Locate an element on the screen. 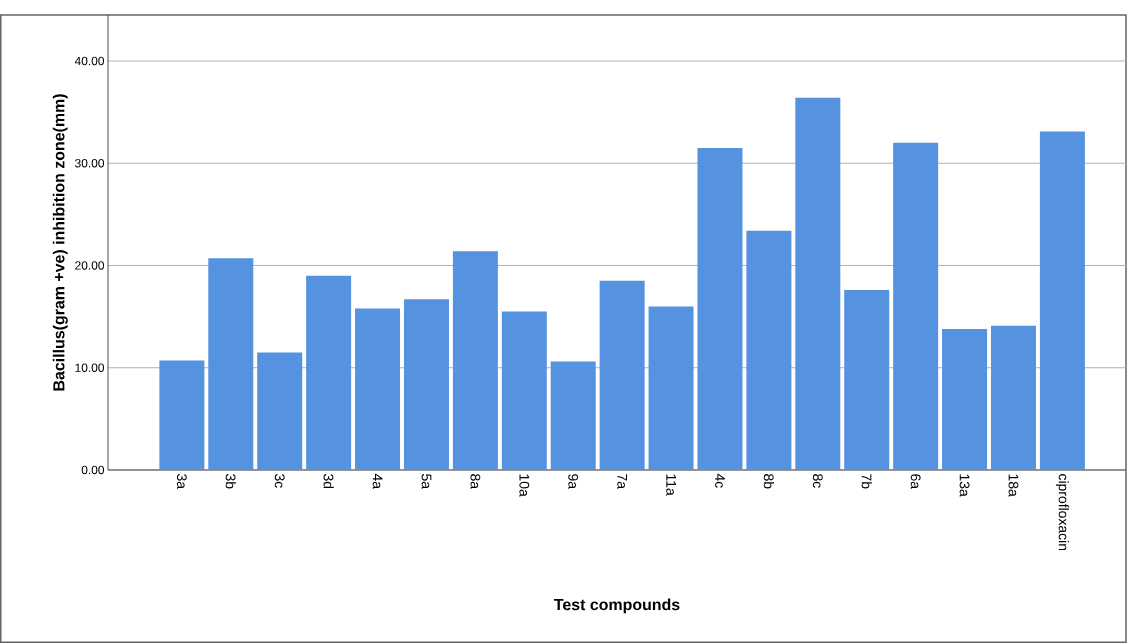 This screenshot has height=643, width=1128. y-tick-label: 20.00 is located at coordinates (90, 265).